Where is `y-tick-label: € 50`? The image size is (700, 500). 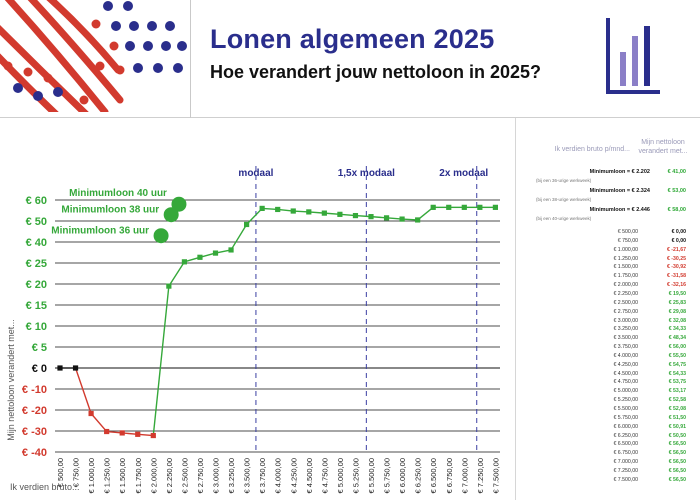 y-tick-label: € 50 is located at coordinates (36, 222).